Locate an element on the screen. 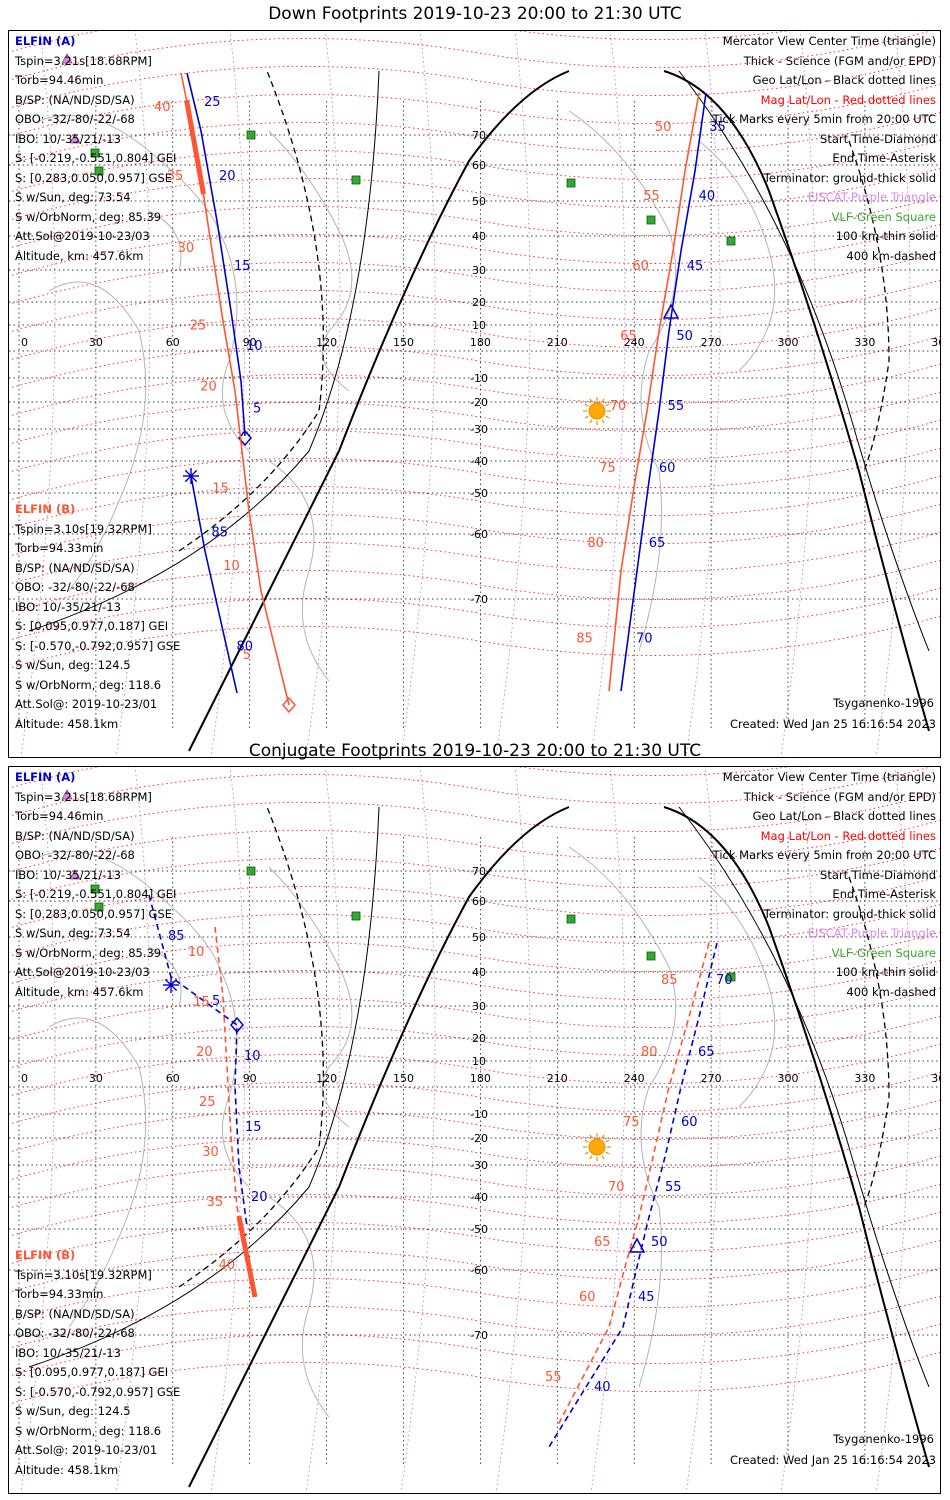  lat-tick-label: -70 is located at coordinates (479, 1335).